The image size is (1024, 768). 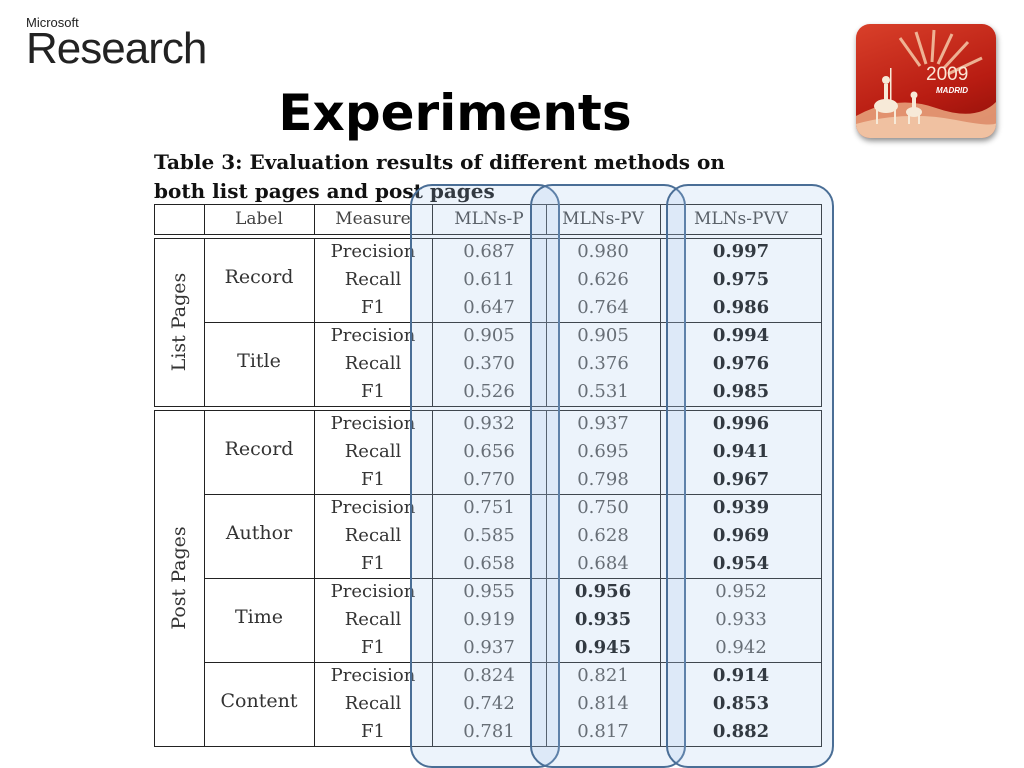 I want to click on value-cell-pv: 0.980, so click(x=603, y=251).